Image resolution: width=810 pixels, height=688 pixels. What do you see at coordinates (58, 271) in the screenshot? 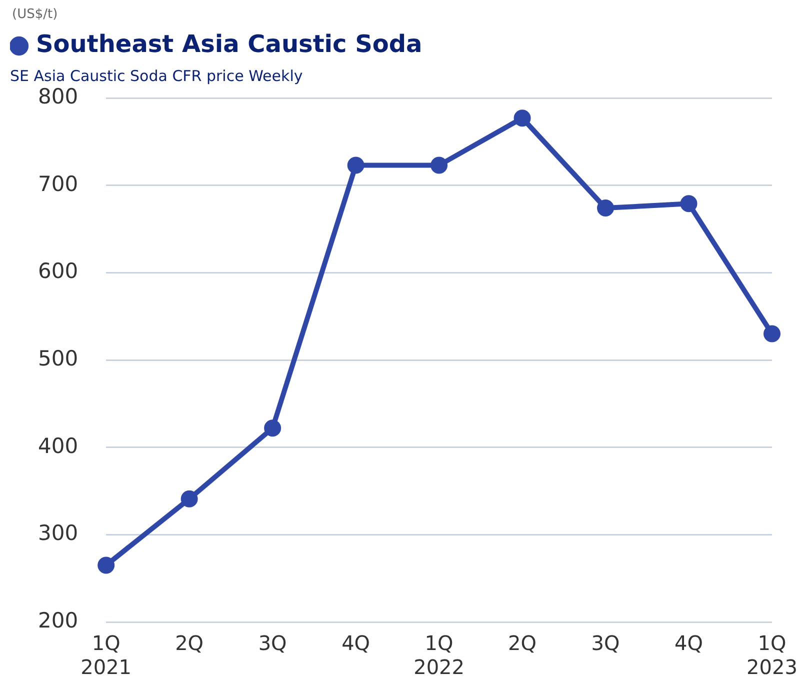
I see `y-tick-label: 600` at bounding box center [58, 271].